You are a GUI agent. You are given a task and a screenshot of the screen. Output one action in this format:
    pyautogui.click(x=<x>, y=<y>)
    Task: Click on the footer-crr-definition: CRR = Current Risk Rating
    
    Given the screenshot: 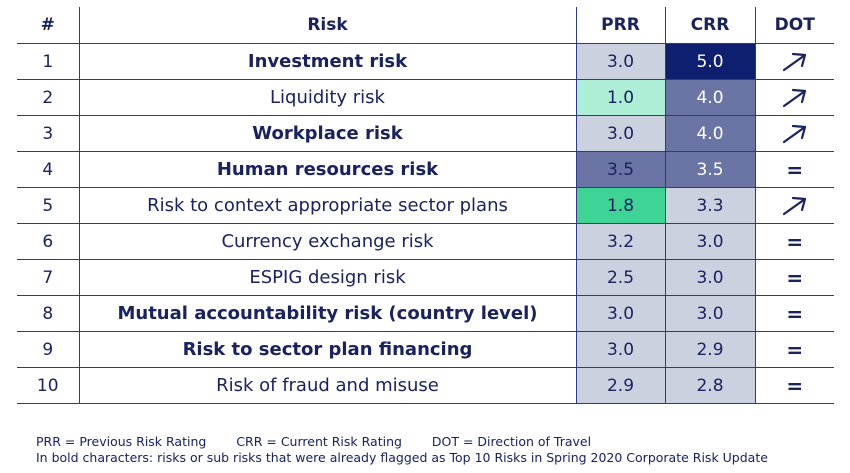 What is the action you would take?
    pyautogui.click(x=319, y=441)
    